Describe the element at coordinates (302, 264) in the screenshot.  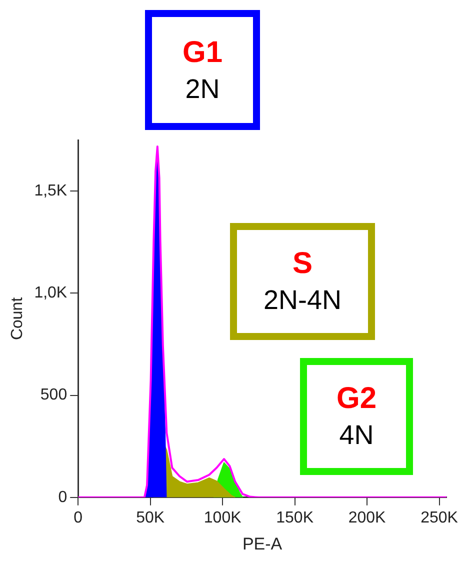
I see `text: S` at that location.